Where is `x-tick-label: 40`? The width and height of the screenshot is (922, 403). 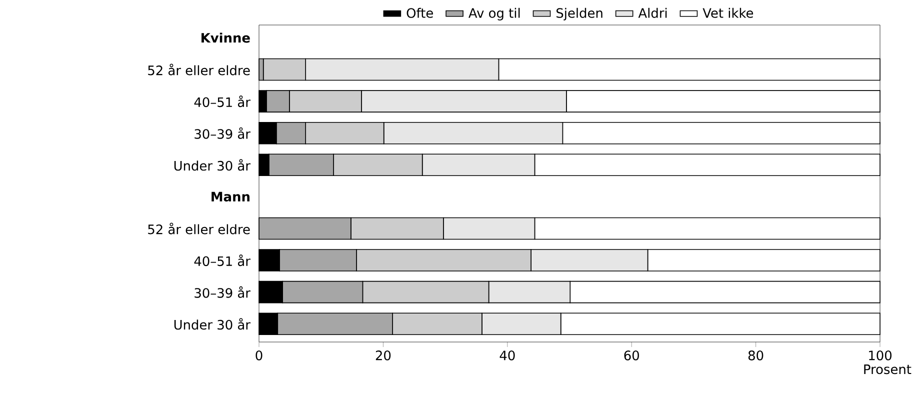 x-tick-label: 40 is located at coordinates (507, 355).